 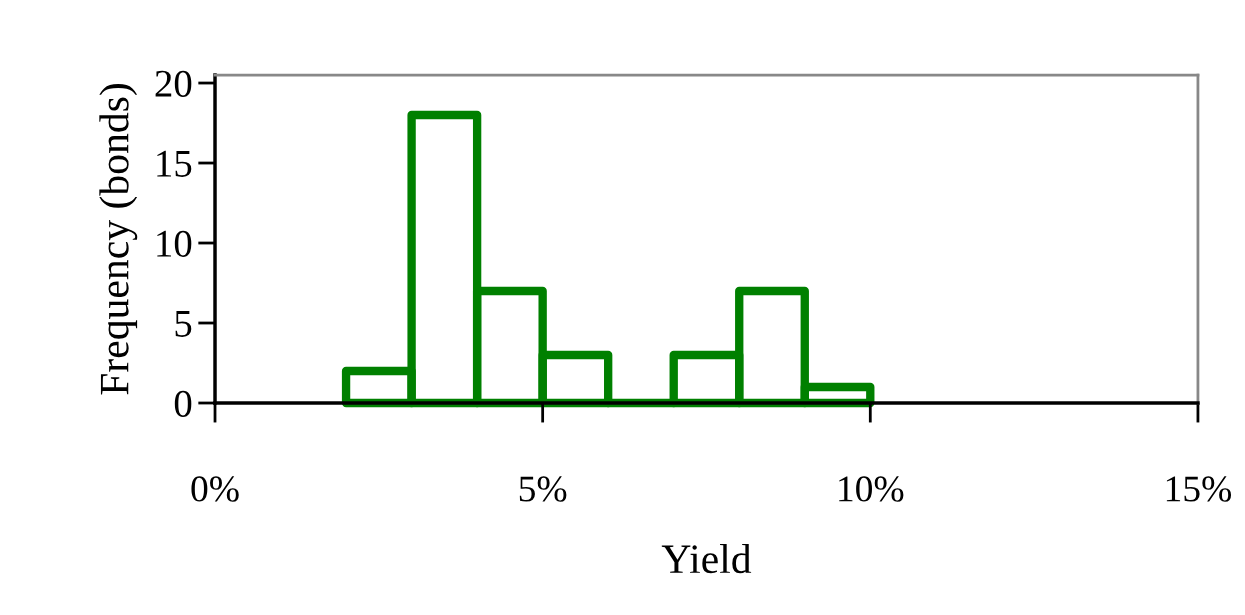 What do you see at coordinates (173, 83) in the screenshot?
I see `y-tick-label: 20` at bounding box center [173, 83].